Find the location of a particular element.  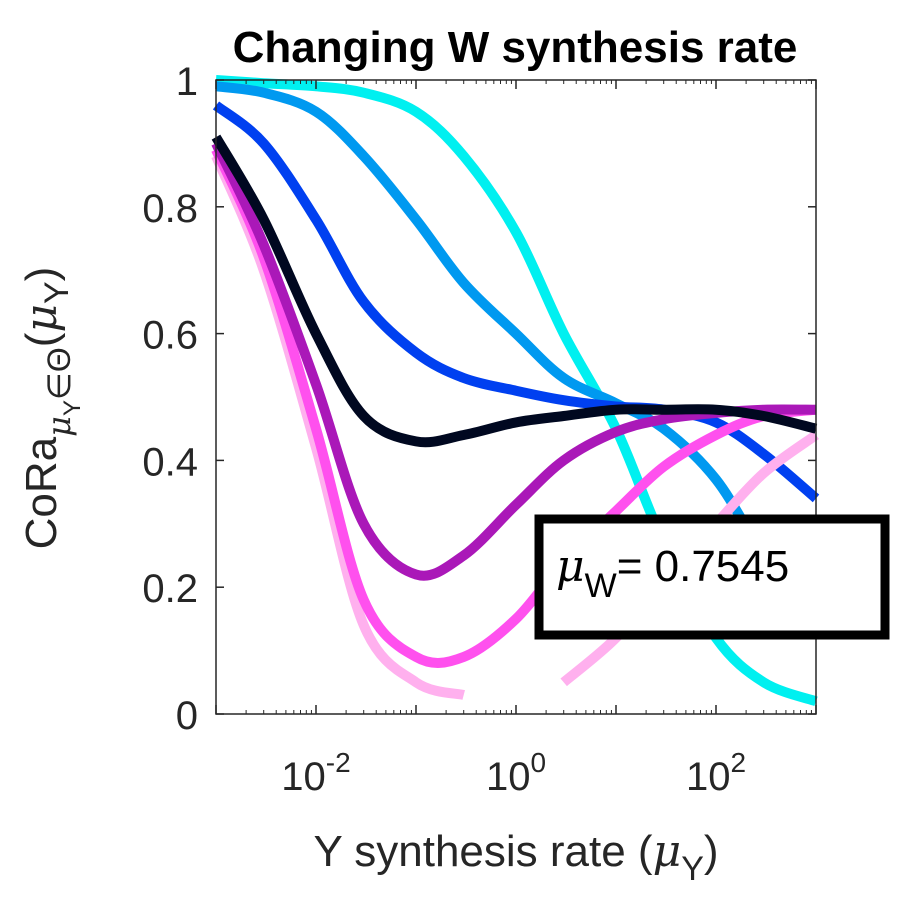

x-axis-label: Y synthesis rate (μY) is located at coordinates (515, 857).